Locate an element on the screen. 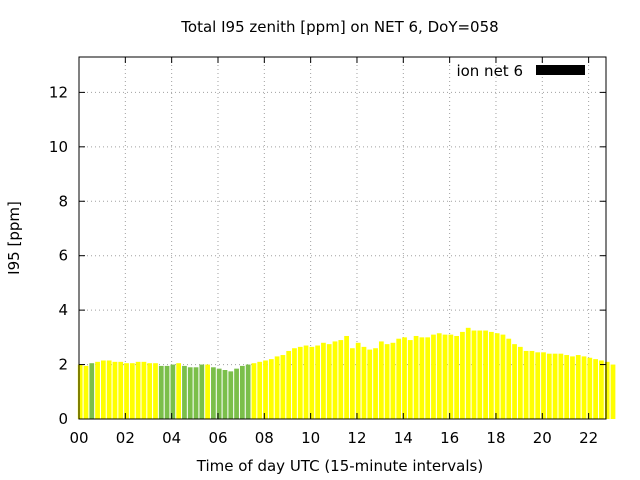 The height and width of the screenshot is (480, 640). y-tick-label: 6 is located at coordinates (63, 256).